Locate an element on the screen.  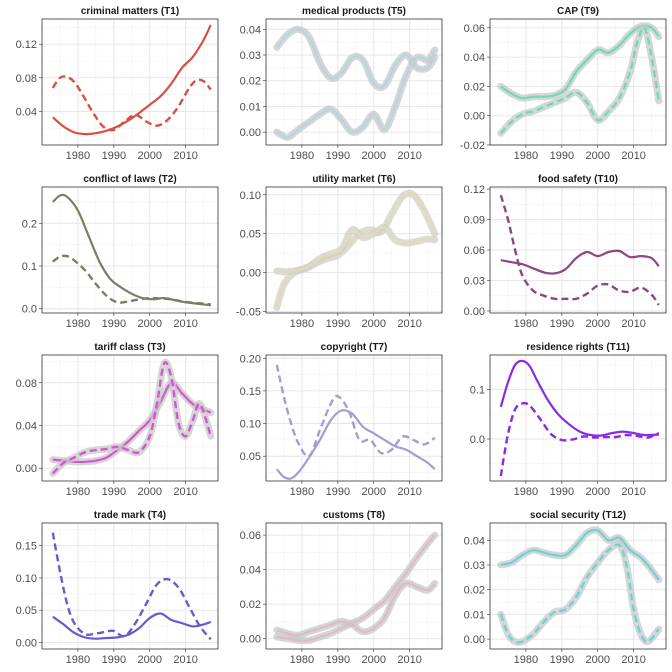
y-tick-label: 0.03 is located at coordinates (474, 566).